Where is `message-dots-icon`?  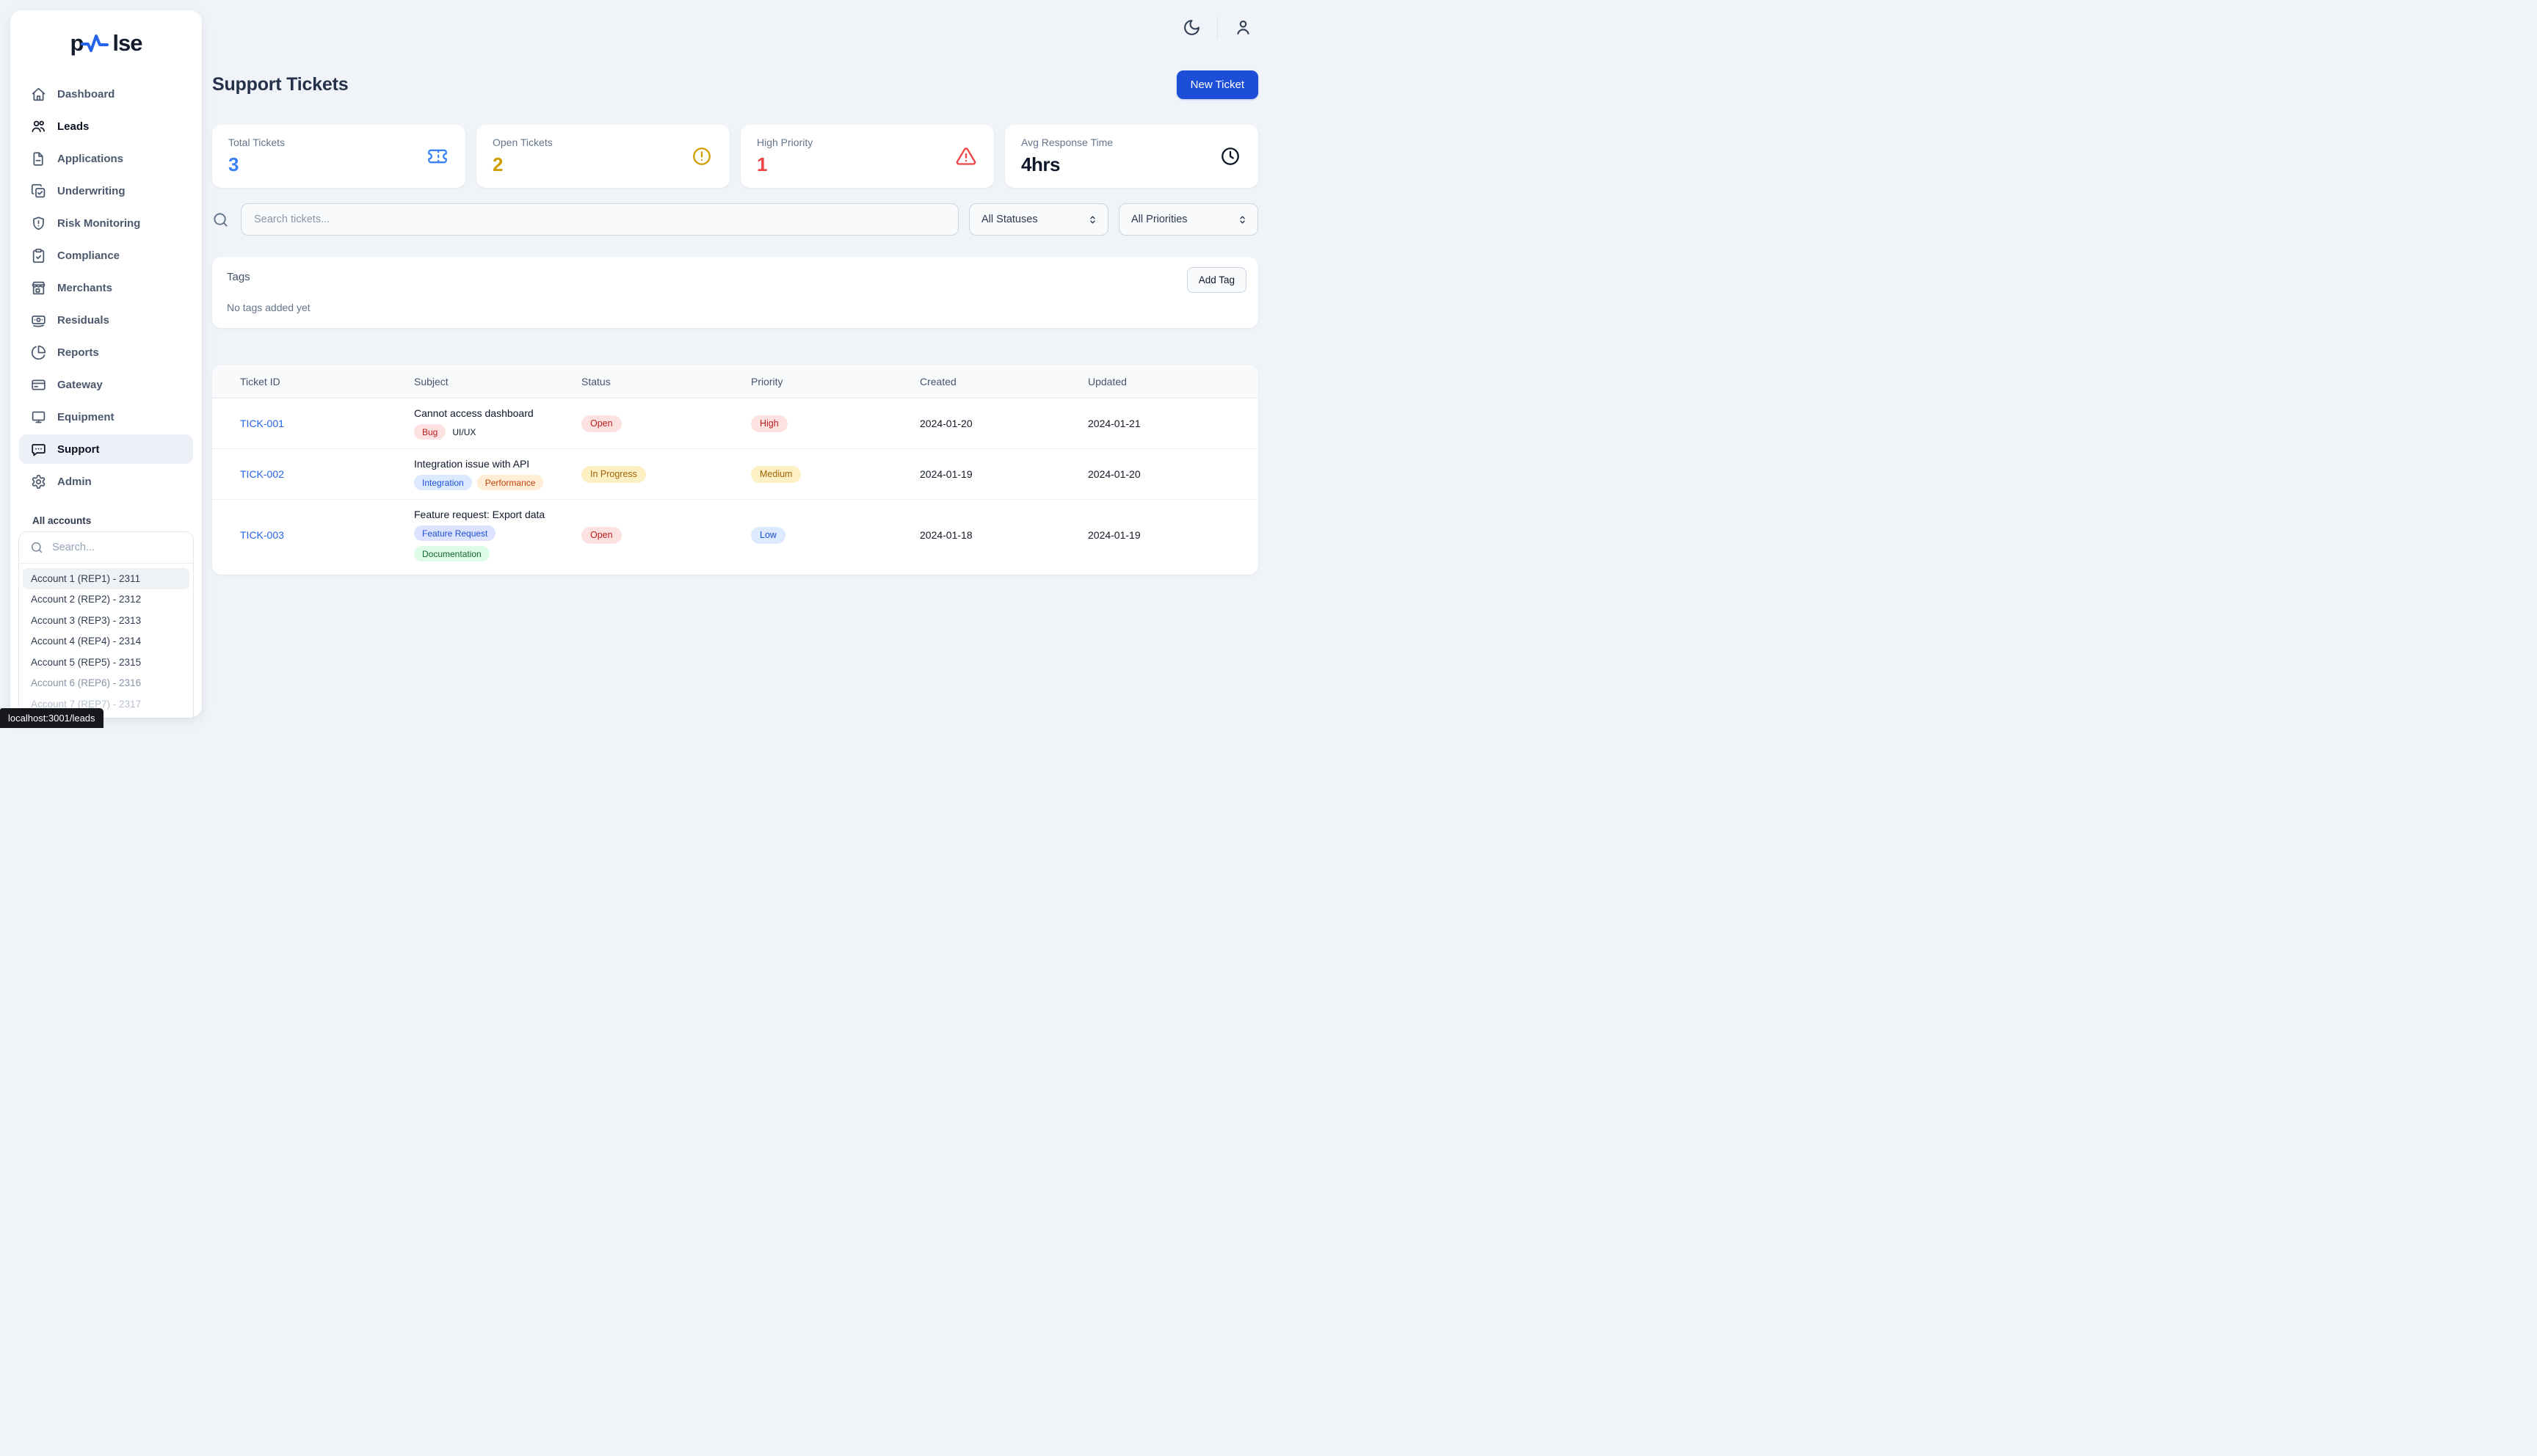
message-dots-icon is located at coordinates (39, 450).